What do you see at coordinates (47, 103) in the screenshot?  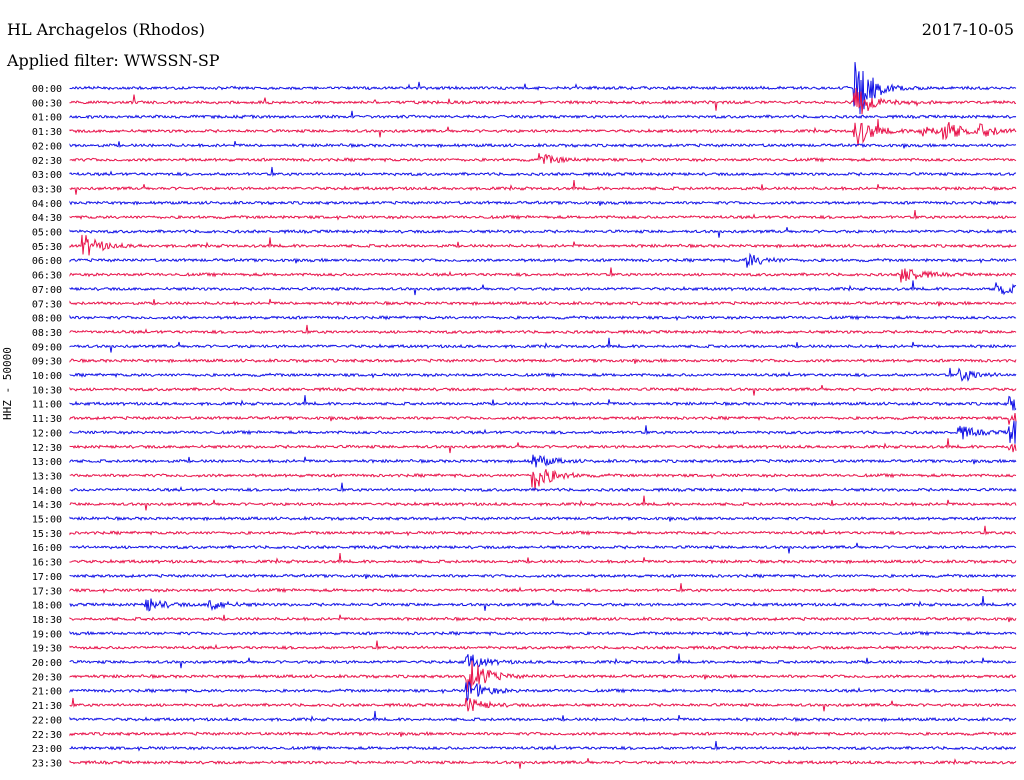 I see `time-label: 00:30` at bounding box center [47, 103].